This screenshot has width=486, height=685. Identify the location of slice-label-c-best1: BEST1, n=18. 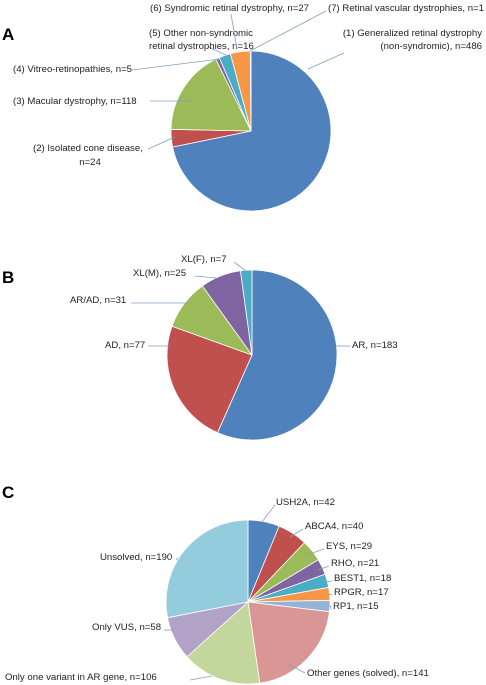
(362, 578).